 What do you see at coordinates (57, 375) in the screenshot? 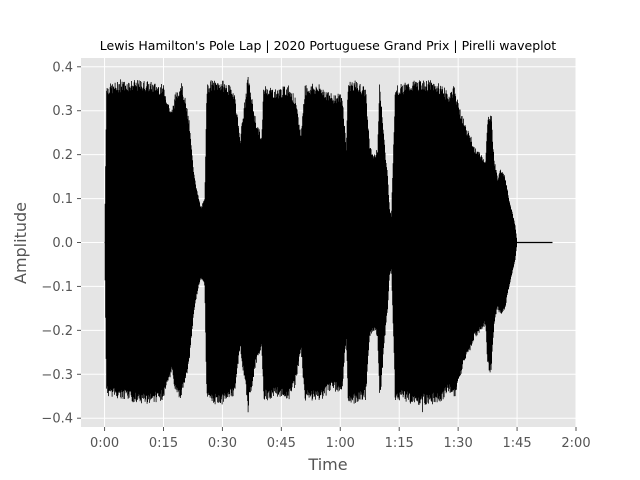
I see `y-tick-label: −0.3` at bounding box center [57, 375].